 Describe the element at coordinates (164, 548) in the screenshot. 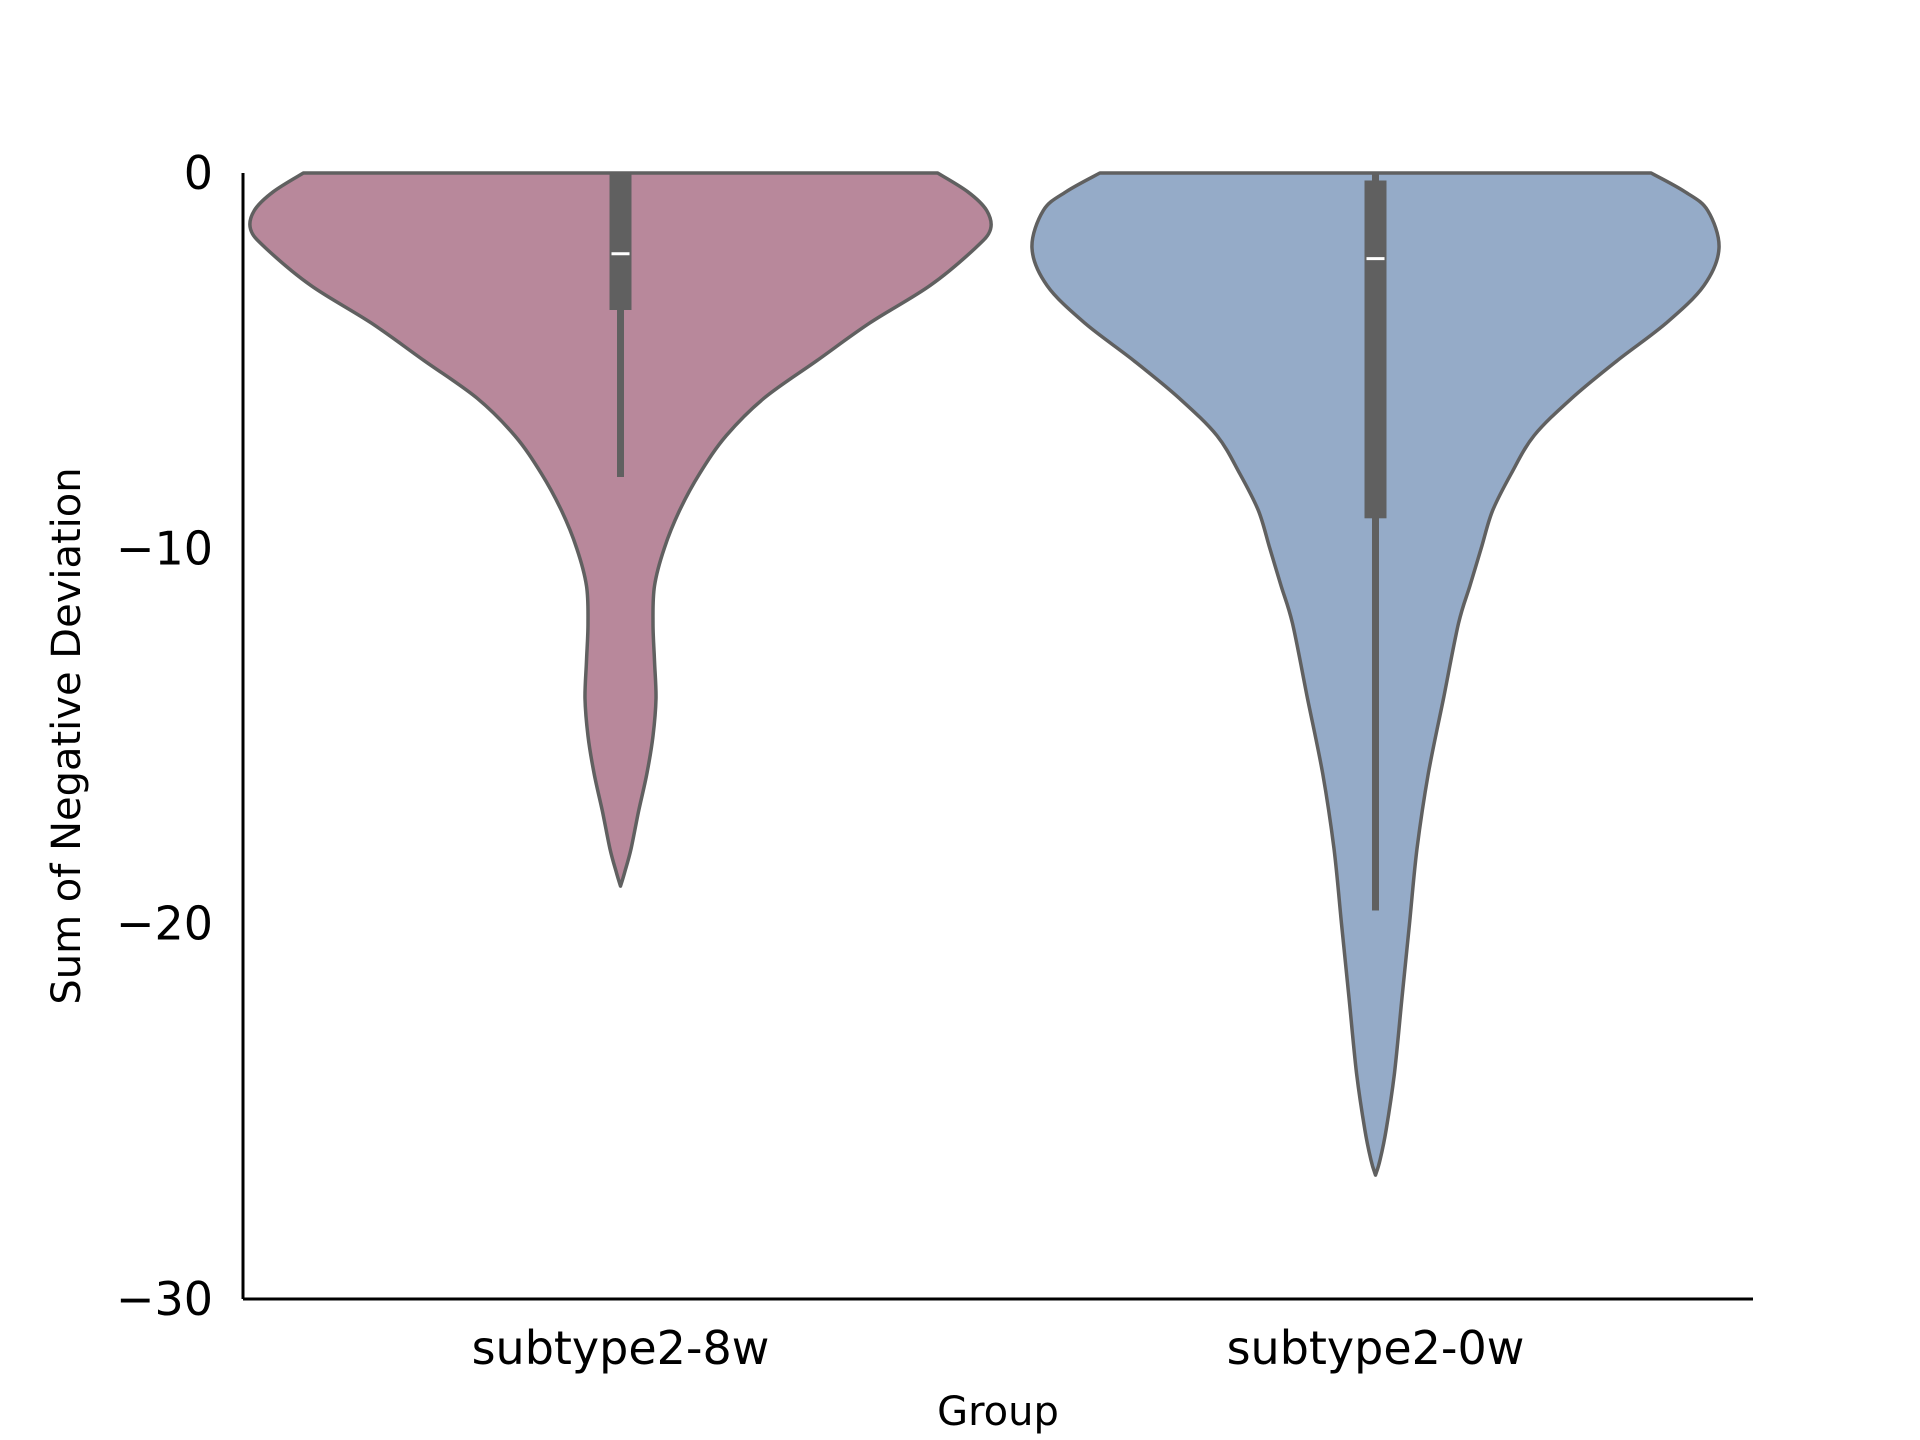

I see `y-tick-label: −10` at that location.